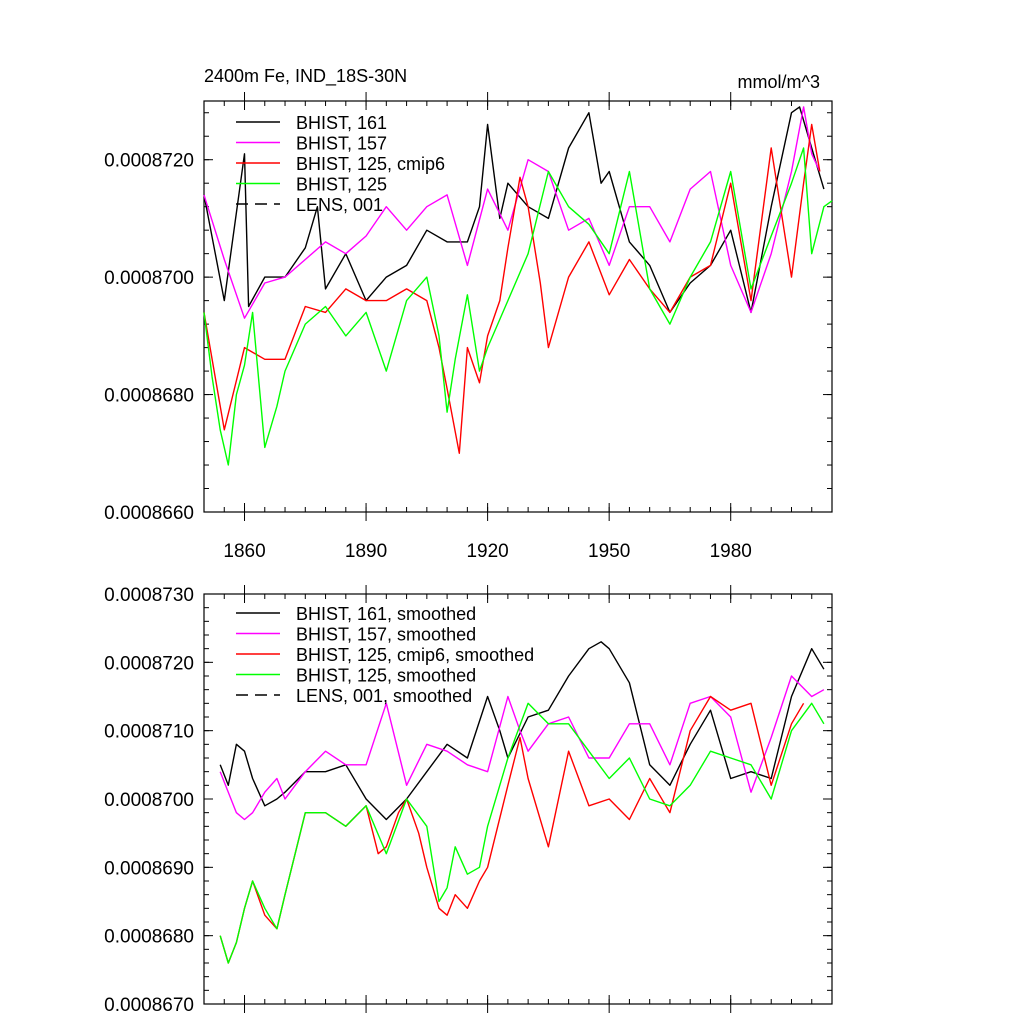  I want to click on x-tick-label: 1890, so click(366, 551).